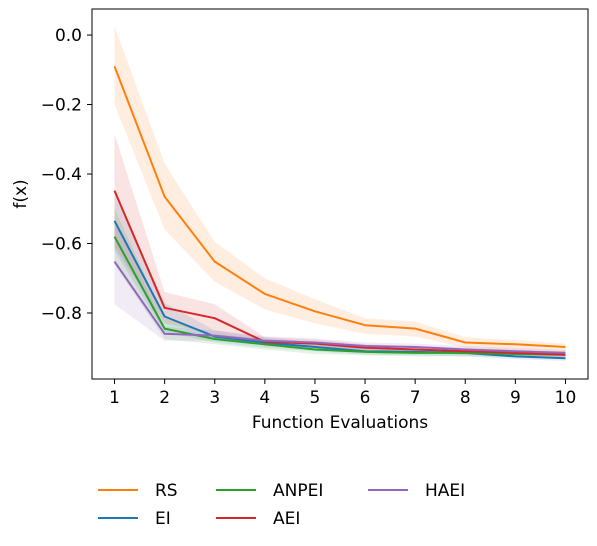  I want to click on x-tick-label: 10, so click(566, 398).